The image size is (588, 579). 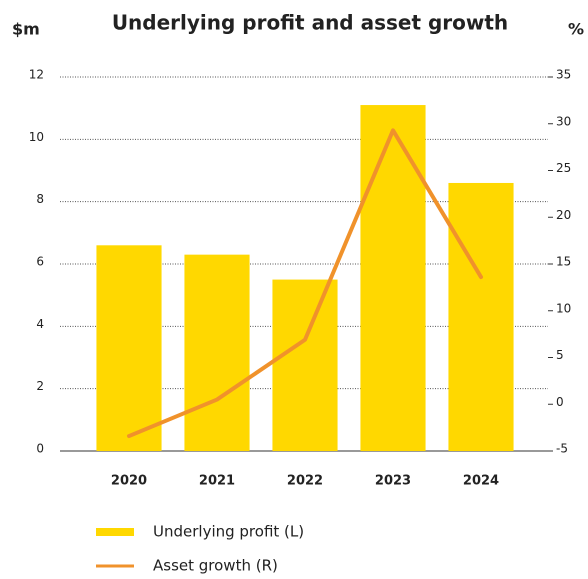 What do you see at coordinates (305, 481) in the screenshot?
I see `x-tick-label: 2022` at bounding box center [305, 481].